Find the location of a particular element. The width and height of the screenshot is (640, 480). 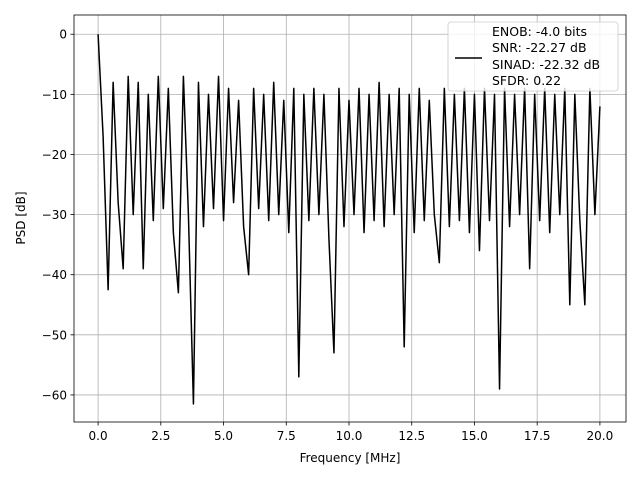

legend-frame is located at coordinates (533, 56).